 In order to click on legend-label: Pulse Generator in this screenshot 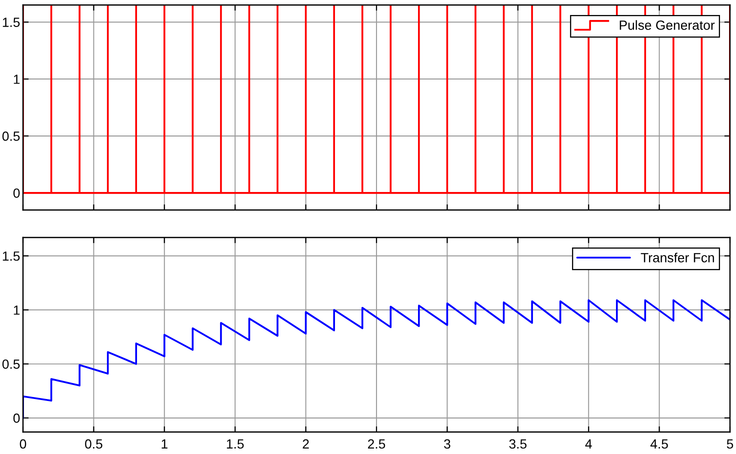, I will do `click(667, 25)`.